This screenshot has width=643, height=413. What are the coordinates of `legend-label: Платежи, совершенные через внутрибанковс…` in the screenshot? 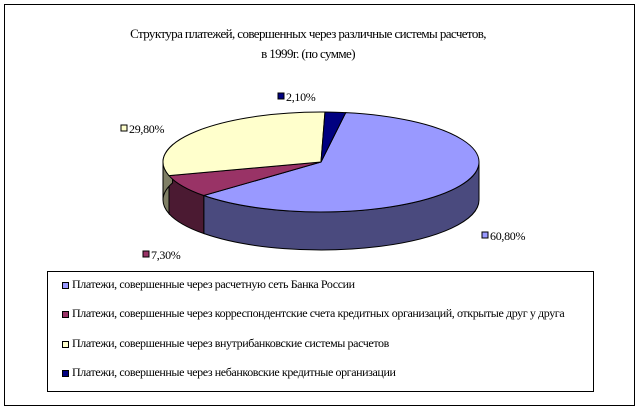 It's located at (230, 343).